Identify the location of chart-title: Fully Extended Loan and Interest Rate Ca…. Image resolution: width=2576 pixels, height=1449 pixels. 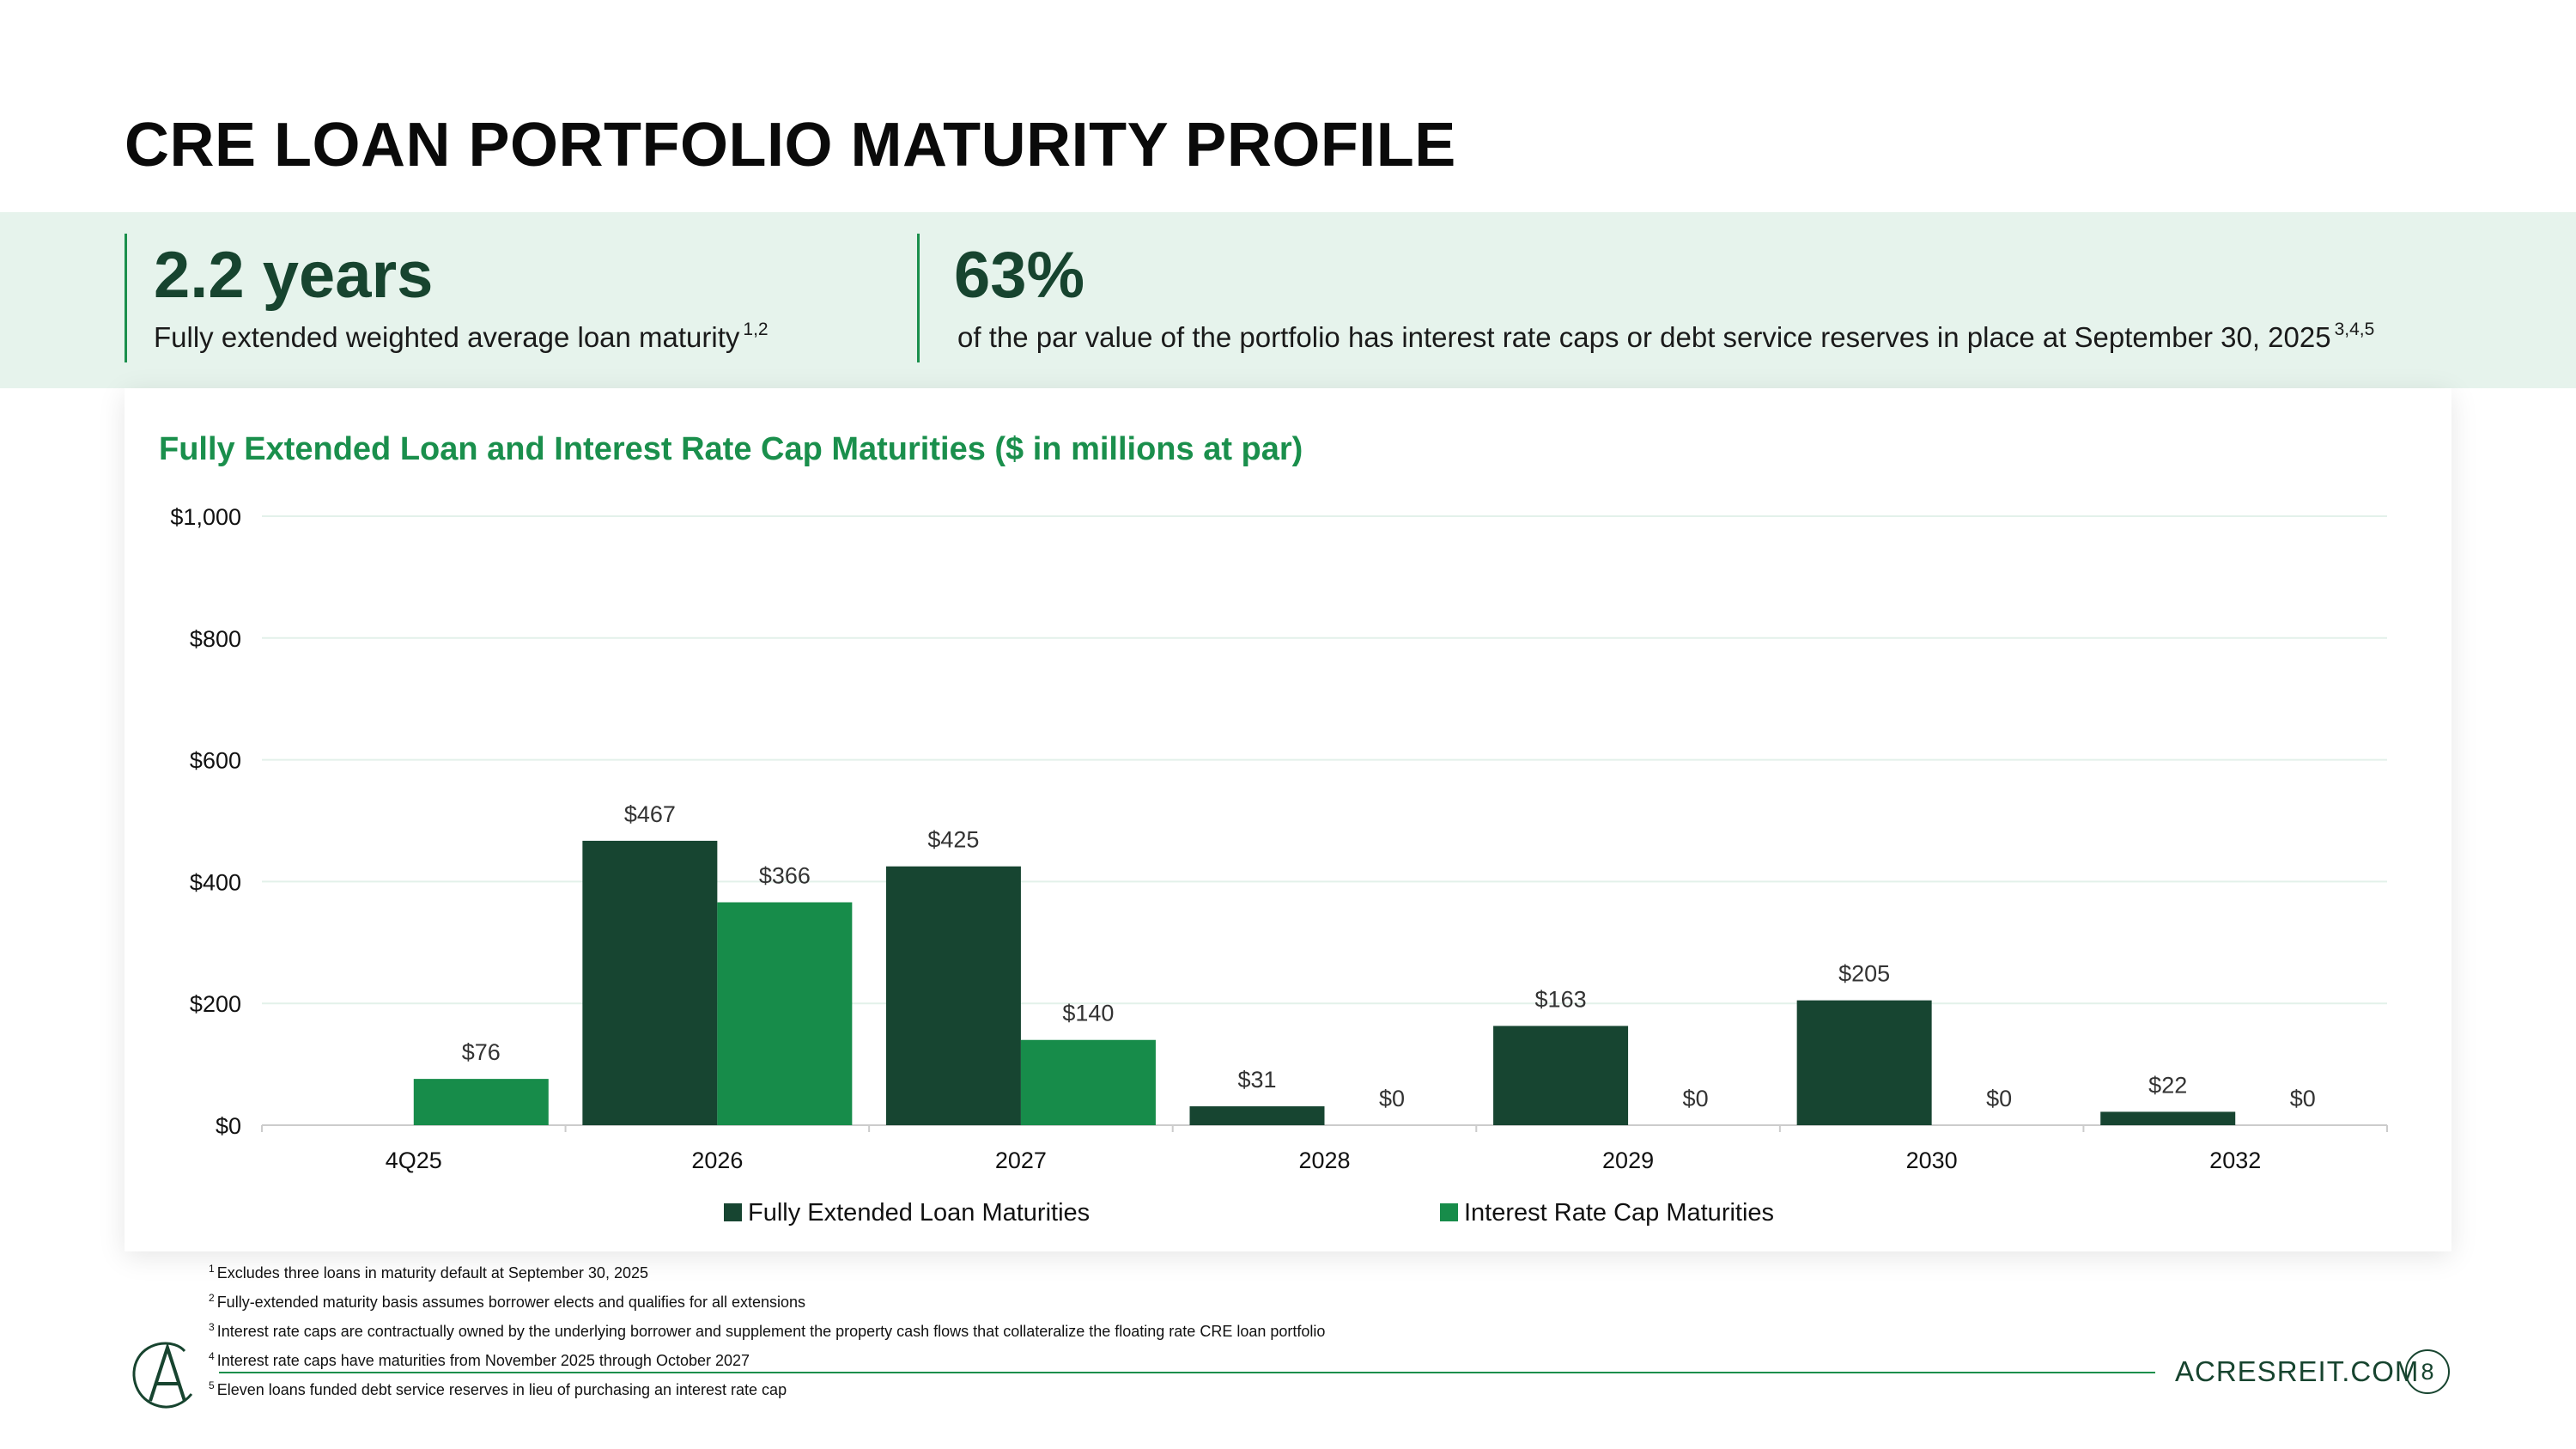
(731, 449).